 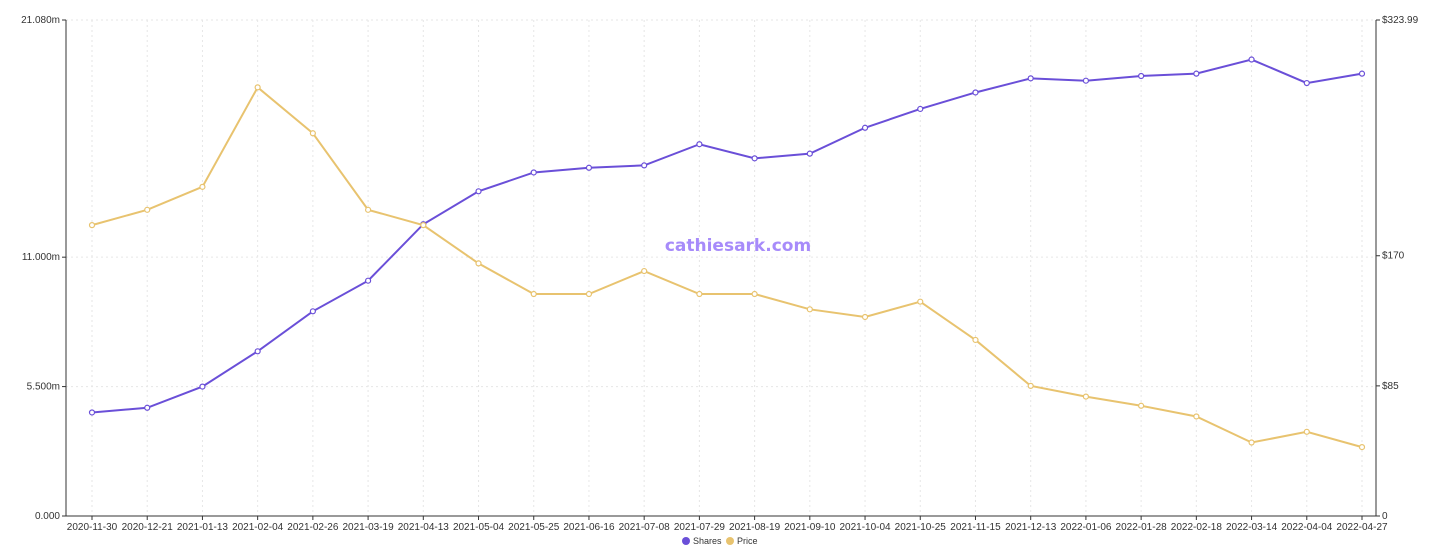 What do you see at coordinates (589, 527) in the screenshot?
I see `x-tick-label: 2021-06-16` at bounding box center [589, 527].